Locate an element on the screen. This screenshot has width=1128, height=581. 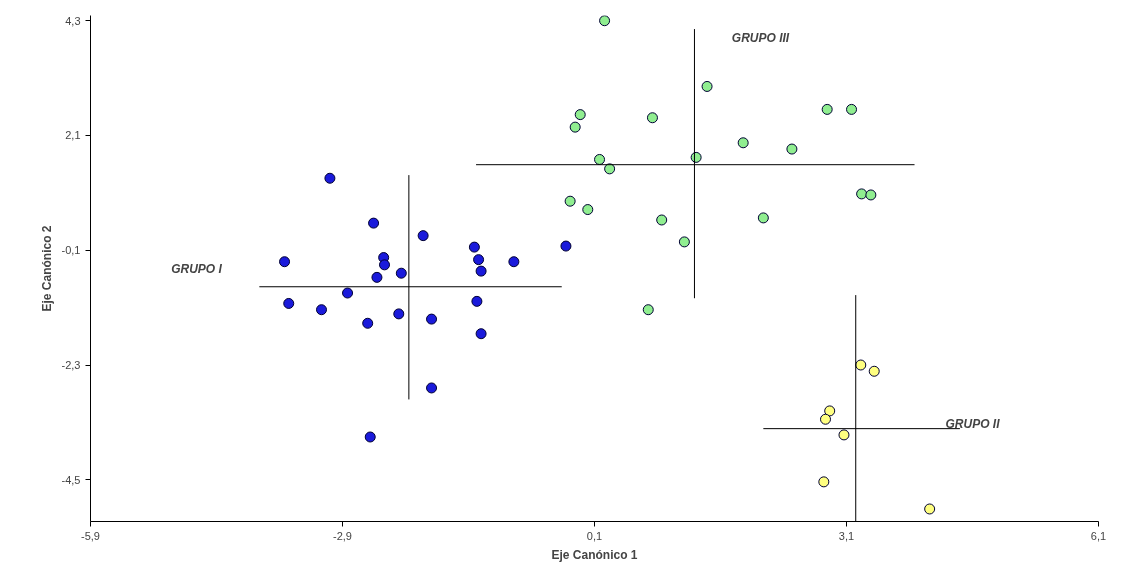
annotation: GRUPO I is located at coordinates (197, 268).